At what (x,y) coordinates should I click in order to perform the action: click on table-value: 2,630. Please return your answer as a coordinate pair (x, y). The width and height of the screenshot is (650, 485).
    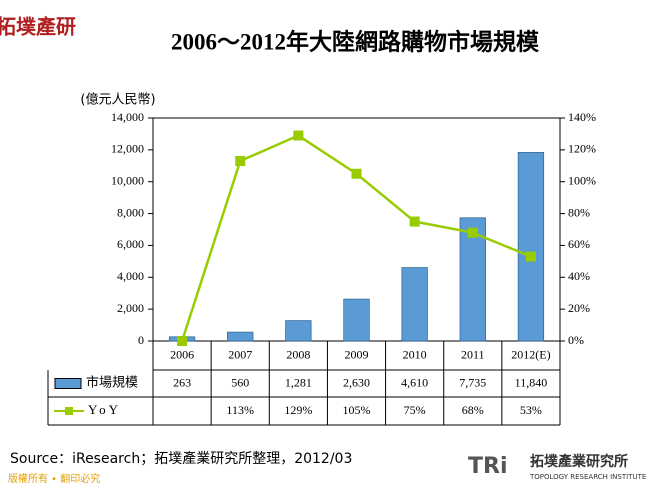
    Looking at the image, I should click on (356, 382).